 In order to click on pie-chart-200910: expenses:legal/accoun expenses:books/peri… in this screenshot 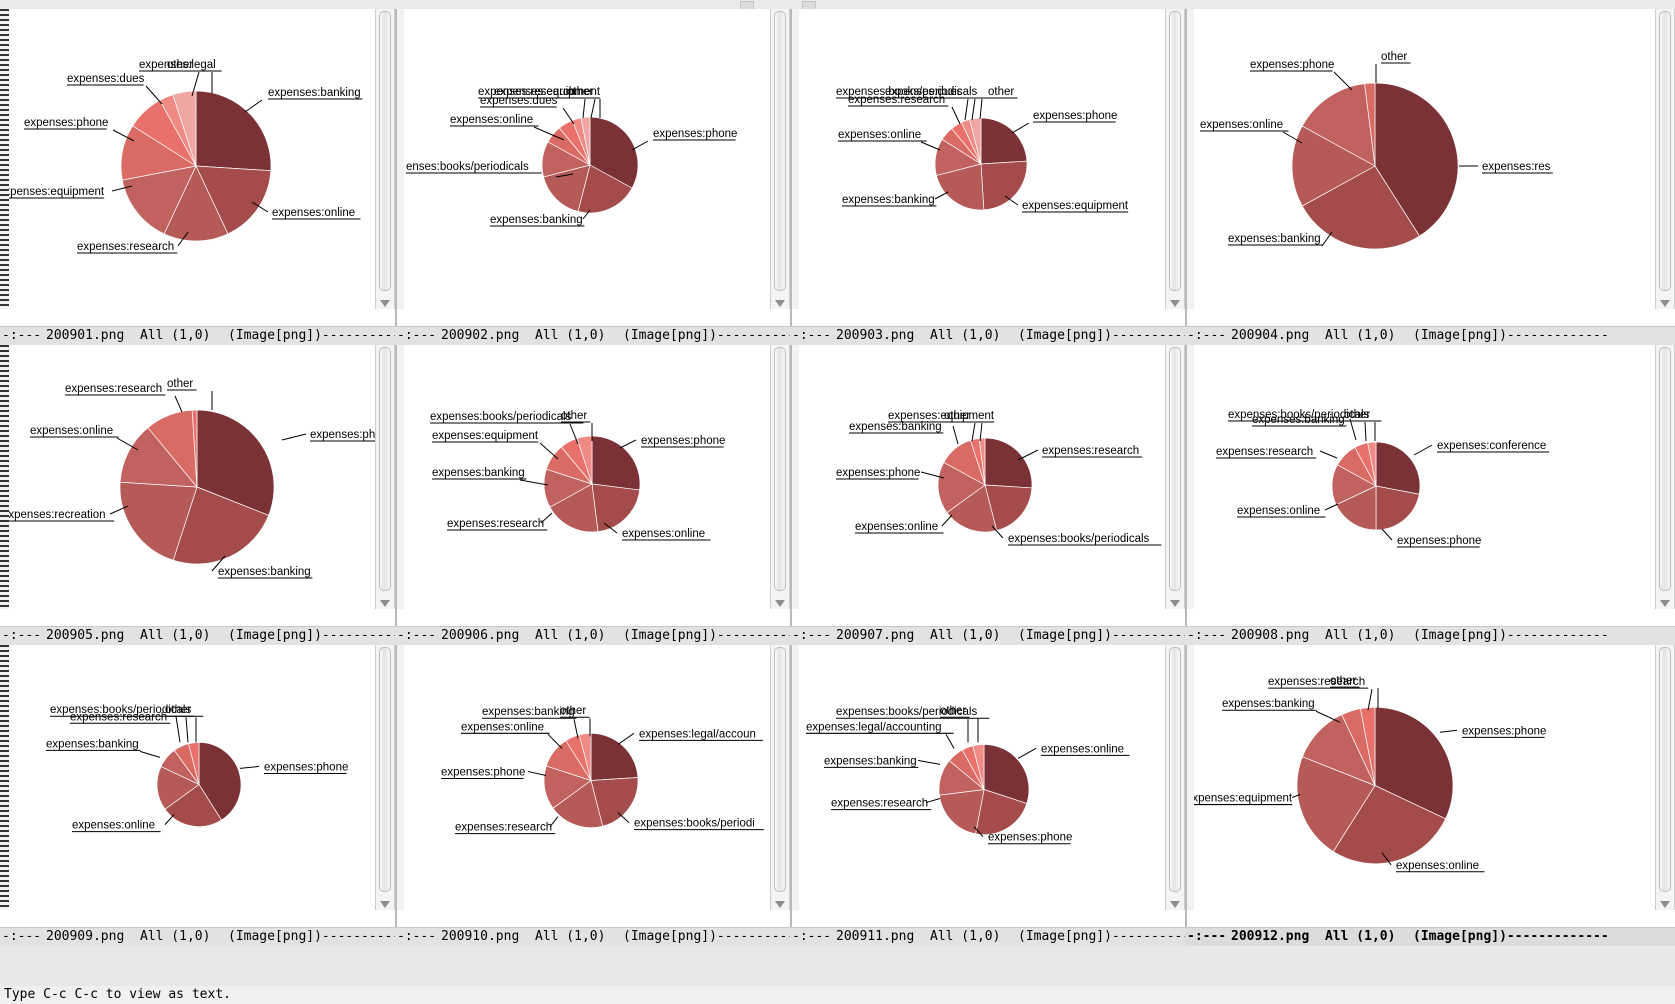, I will do `click(588, 786)`.